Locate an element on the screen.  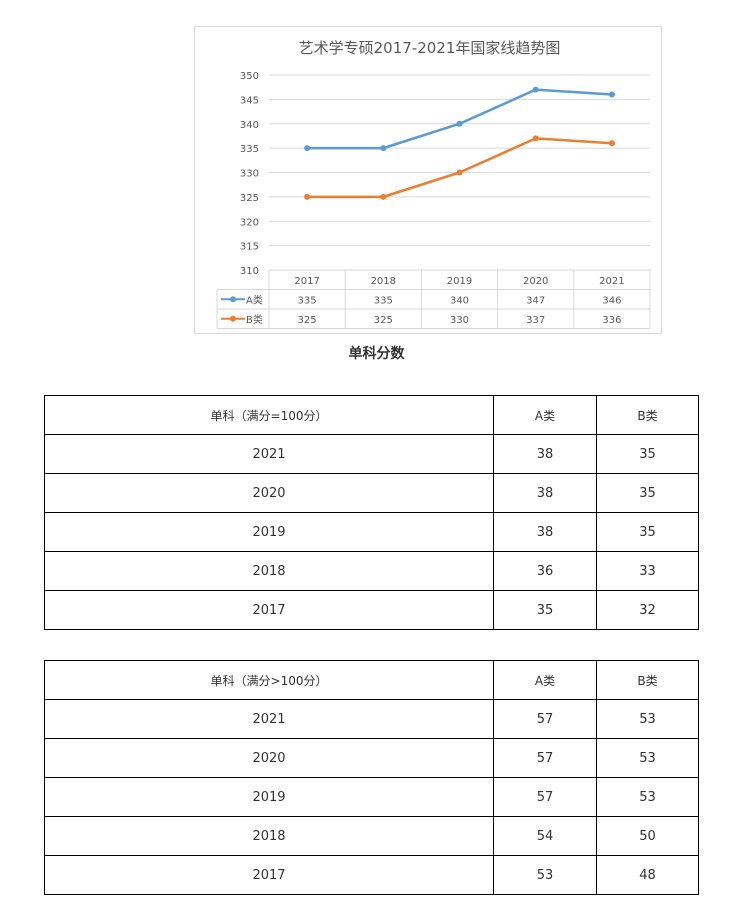
y-tick-label: 340 is located at coordinates (249, 125).